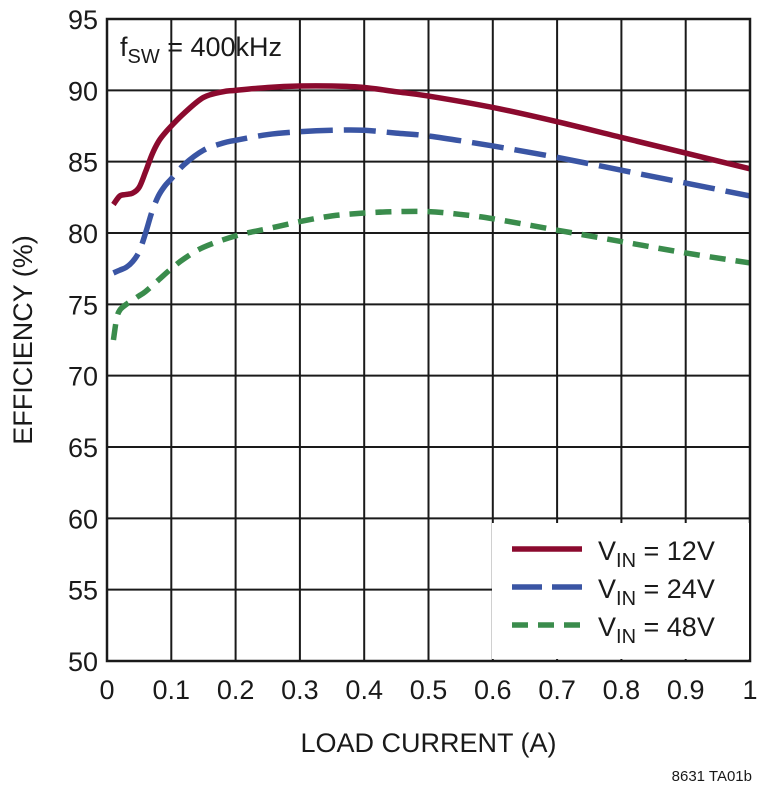 Image resolution: width=760 pixels, height=789 pixels. Describe the element at coordinates (749, 690) in the screenshot. I see `x-tick-label: 1` at that location.